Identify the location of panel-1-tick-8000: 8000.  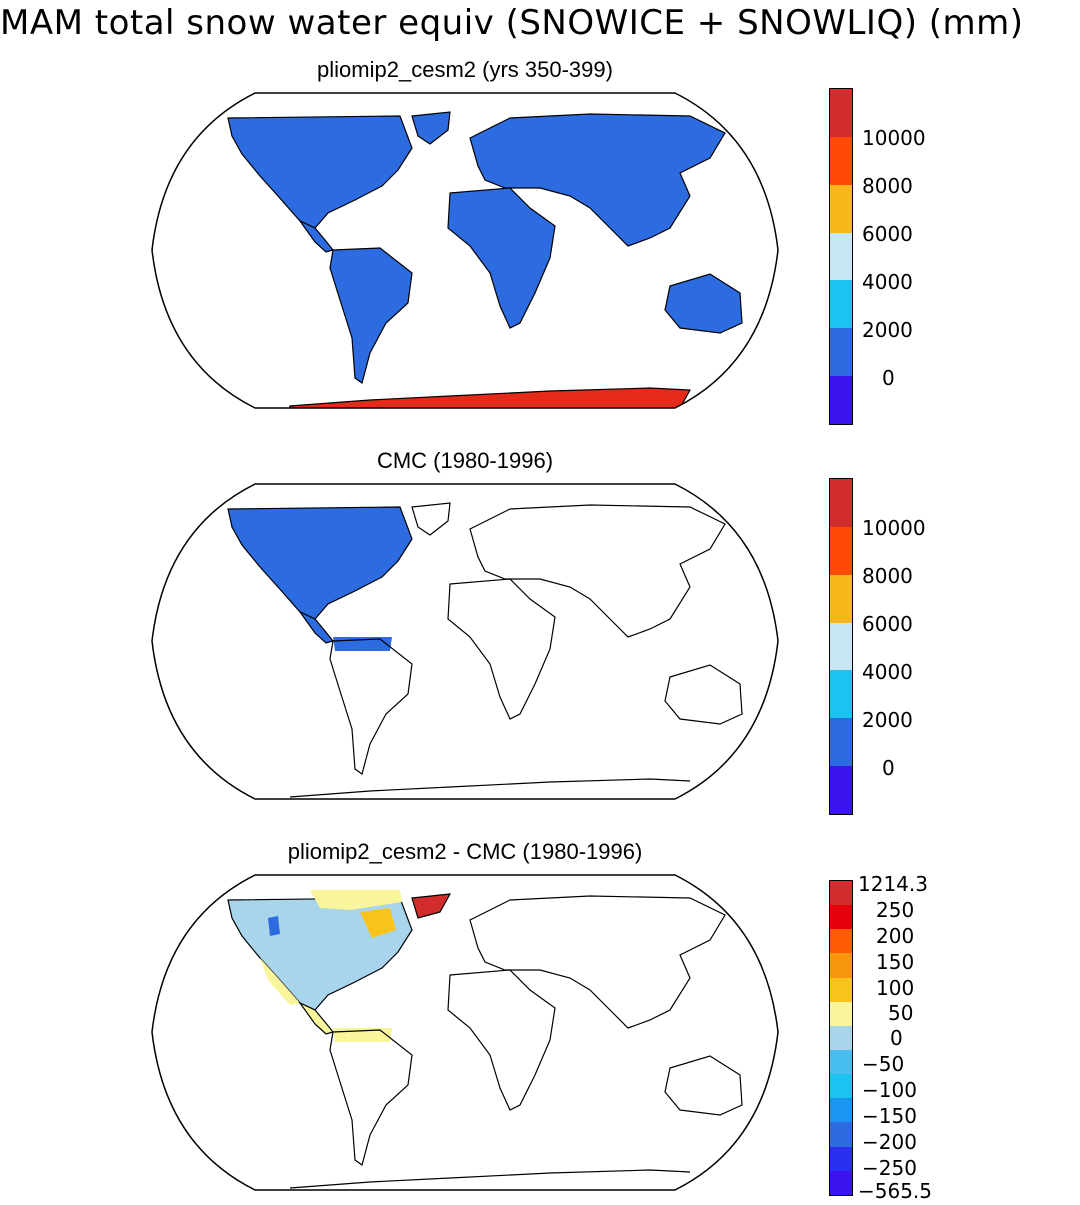
(887, 186).